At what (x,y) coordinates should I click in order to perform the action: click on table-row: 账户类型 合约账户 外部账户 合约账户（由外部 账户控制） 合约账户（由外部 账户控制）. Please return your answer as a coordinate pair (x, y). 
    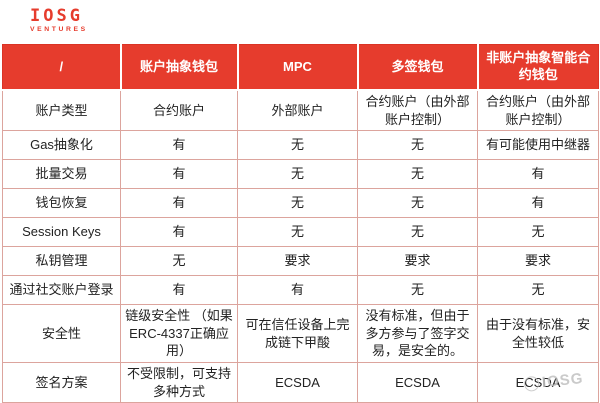
    Looking at the image, I should click on (300, 110).